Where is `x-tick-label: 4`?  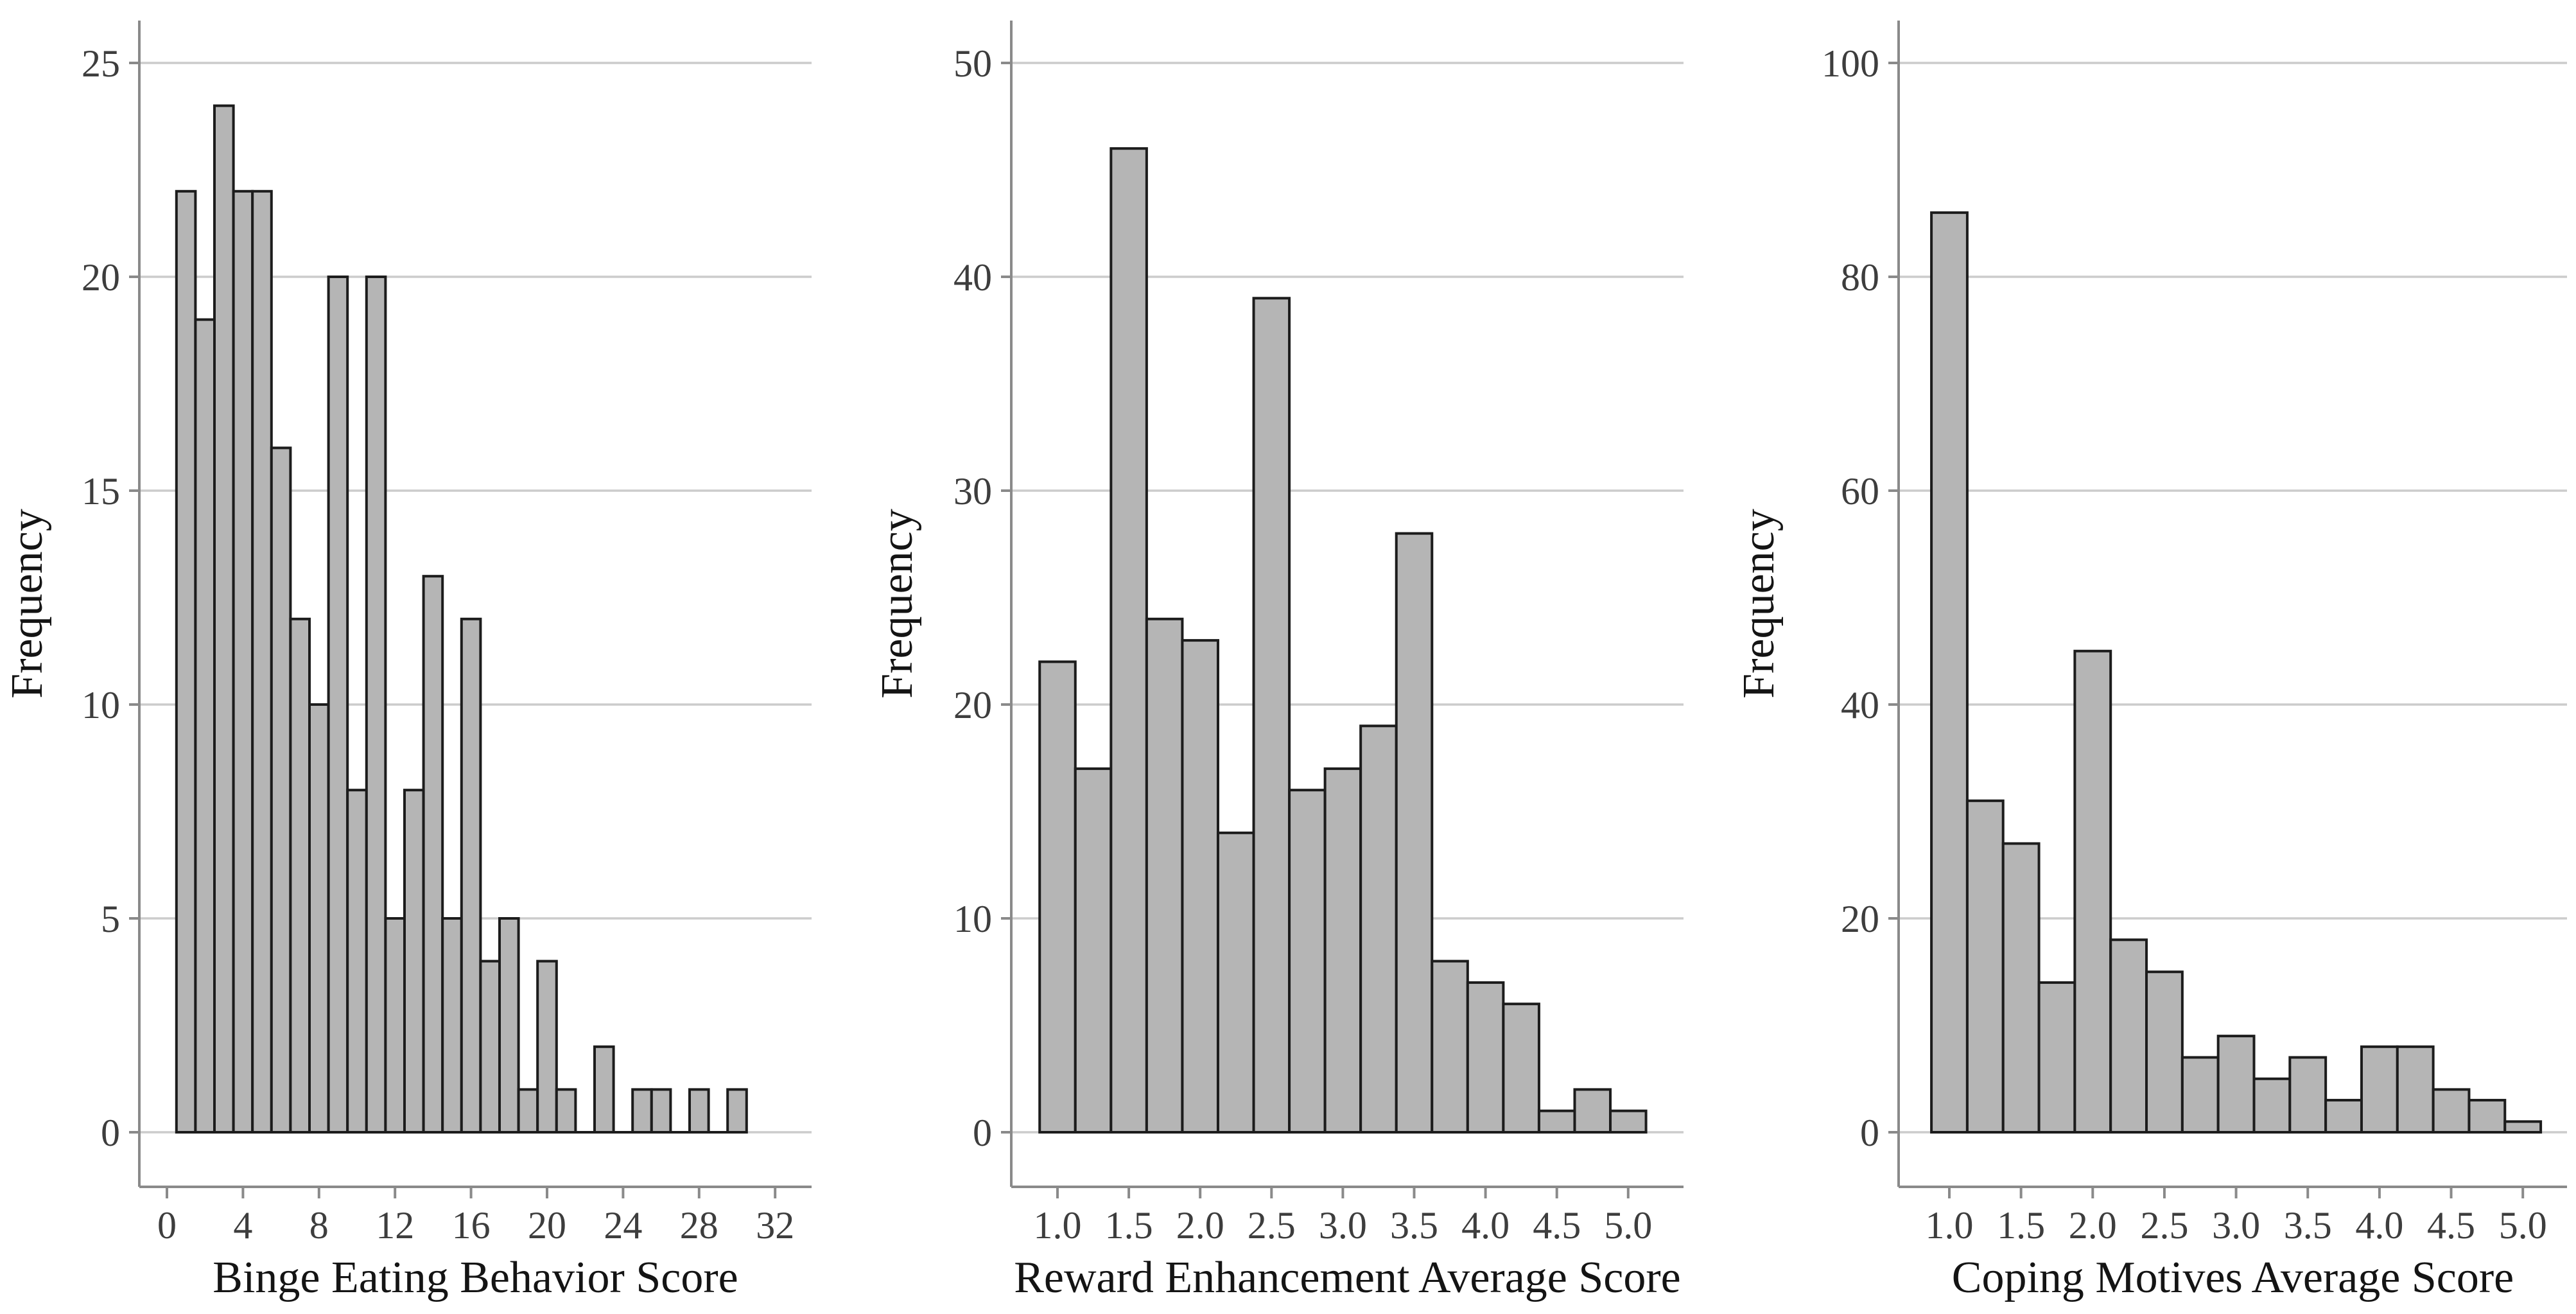 x-tick-label: 4 is located at coordinates (242, 1225).